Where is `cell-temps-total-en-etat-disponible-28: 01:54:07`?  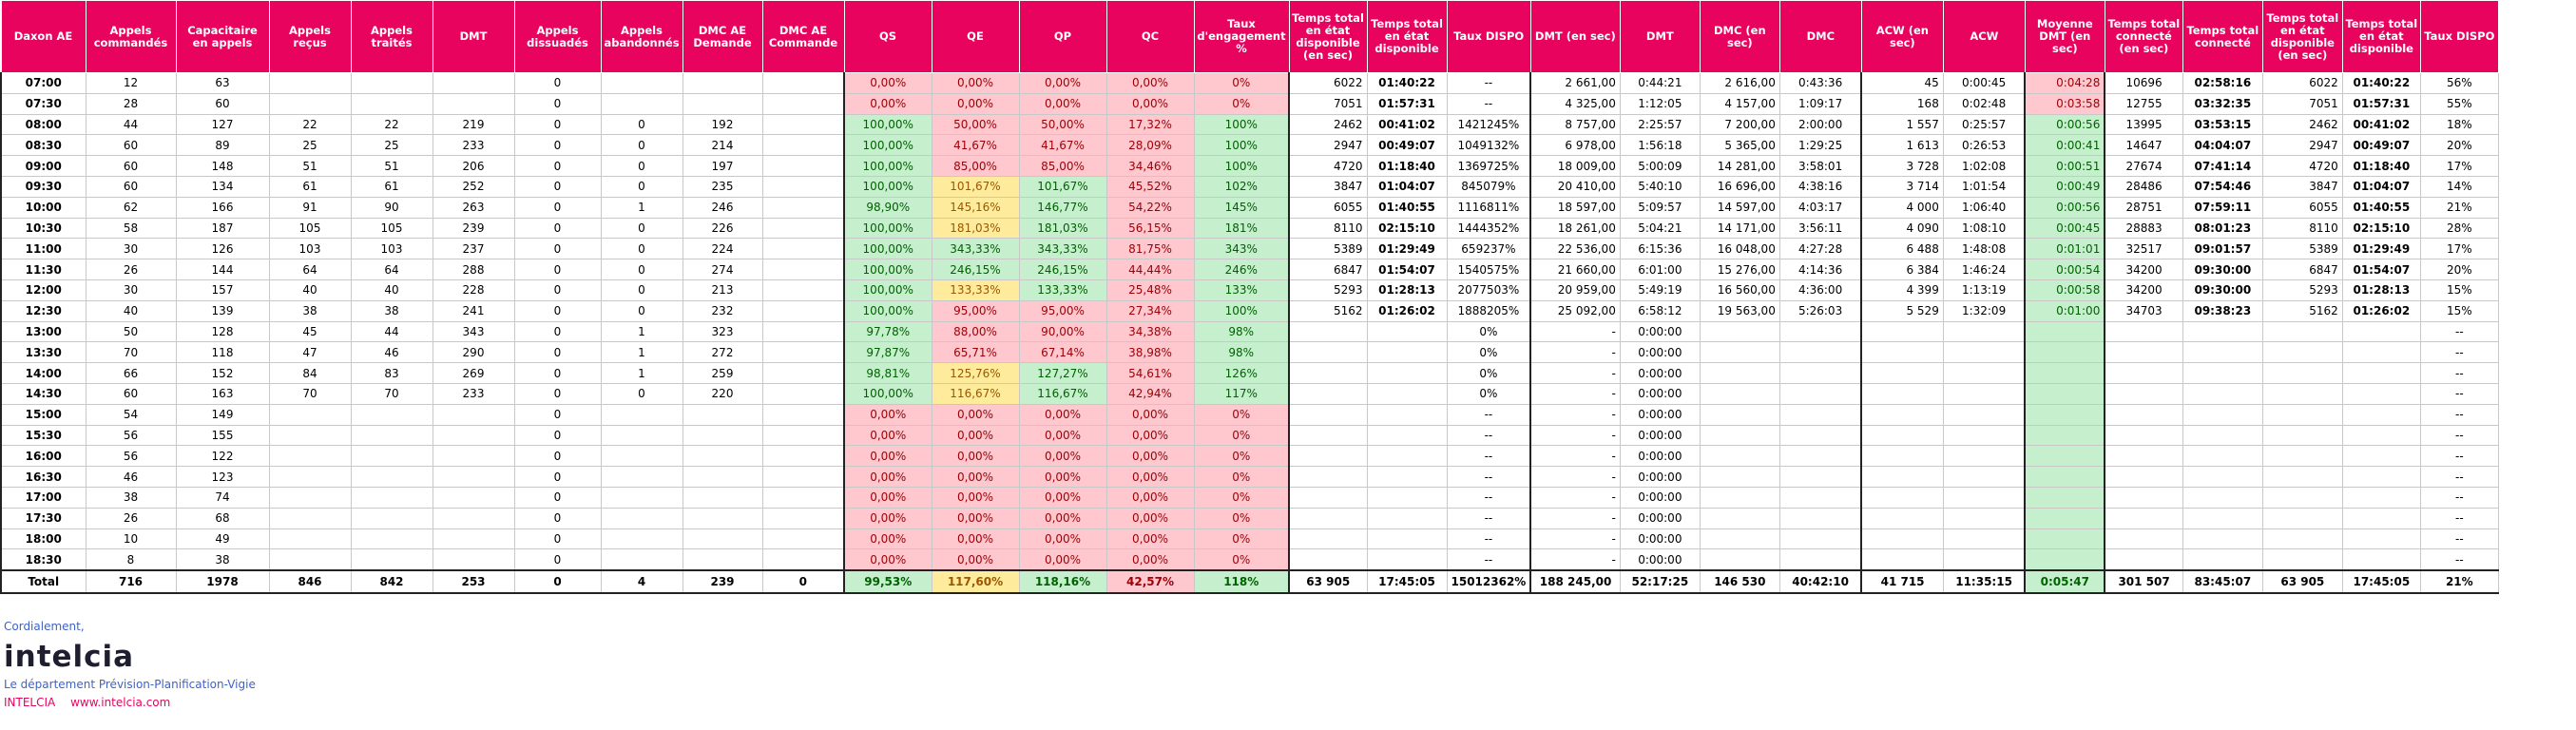
cell-temps-total-en-etat-disponible-28: 01:54:07 is located at coordinates (2381, 269).